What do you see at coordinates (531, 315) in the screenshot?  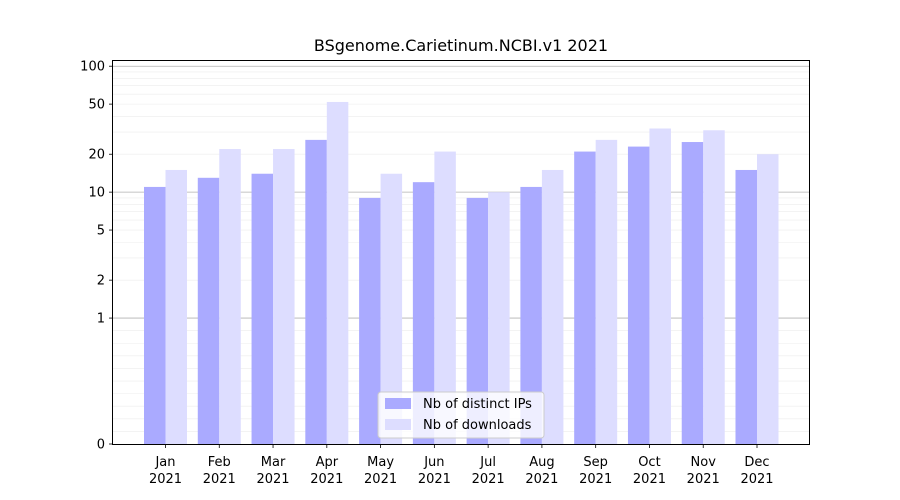 I see `bar-distinct-ips-aug` at bounding box center [531, 315].